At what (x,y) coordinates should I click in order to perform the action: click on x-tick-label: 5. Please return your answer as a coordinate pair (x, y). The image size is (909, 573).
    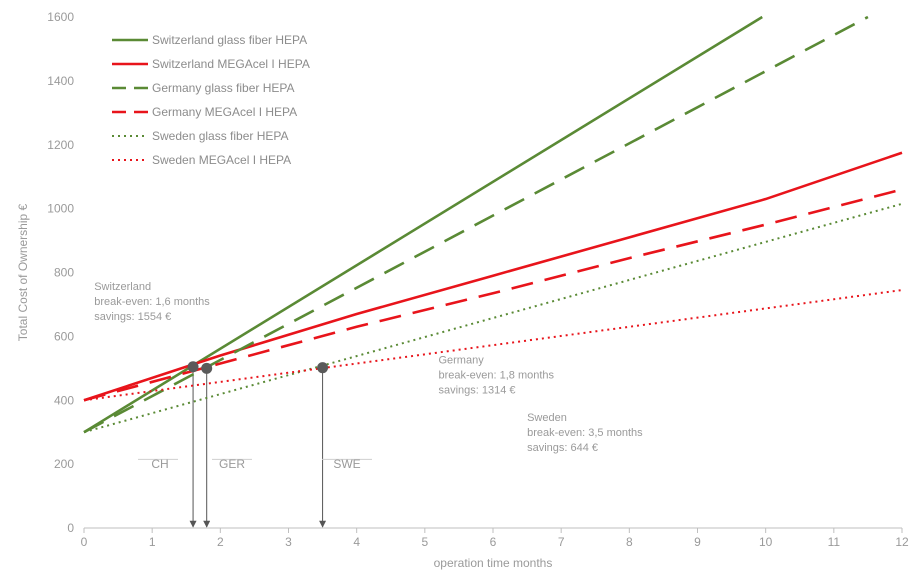
    Looking at the image, I should click on (424, 542).